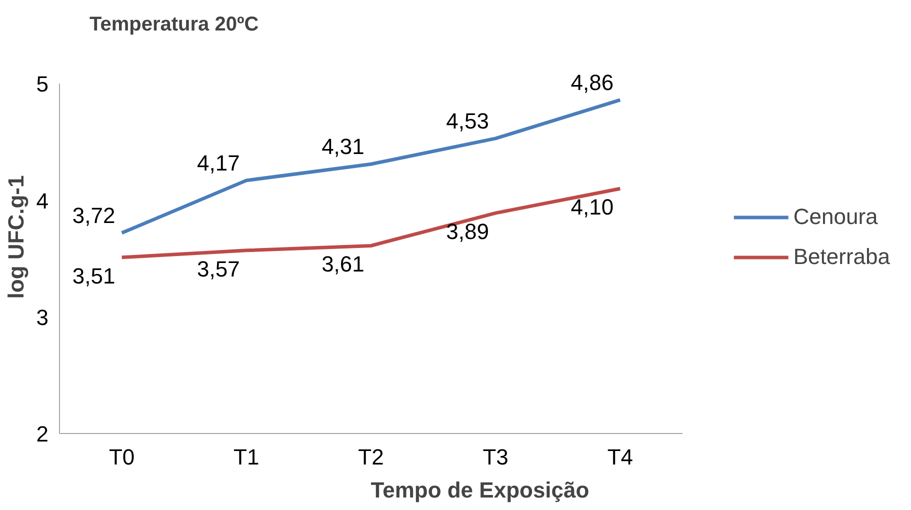 Image resolution: width=911 pixels, height=510 pixels. I want to click on y-tick-label: 4, so click(42, 201).